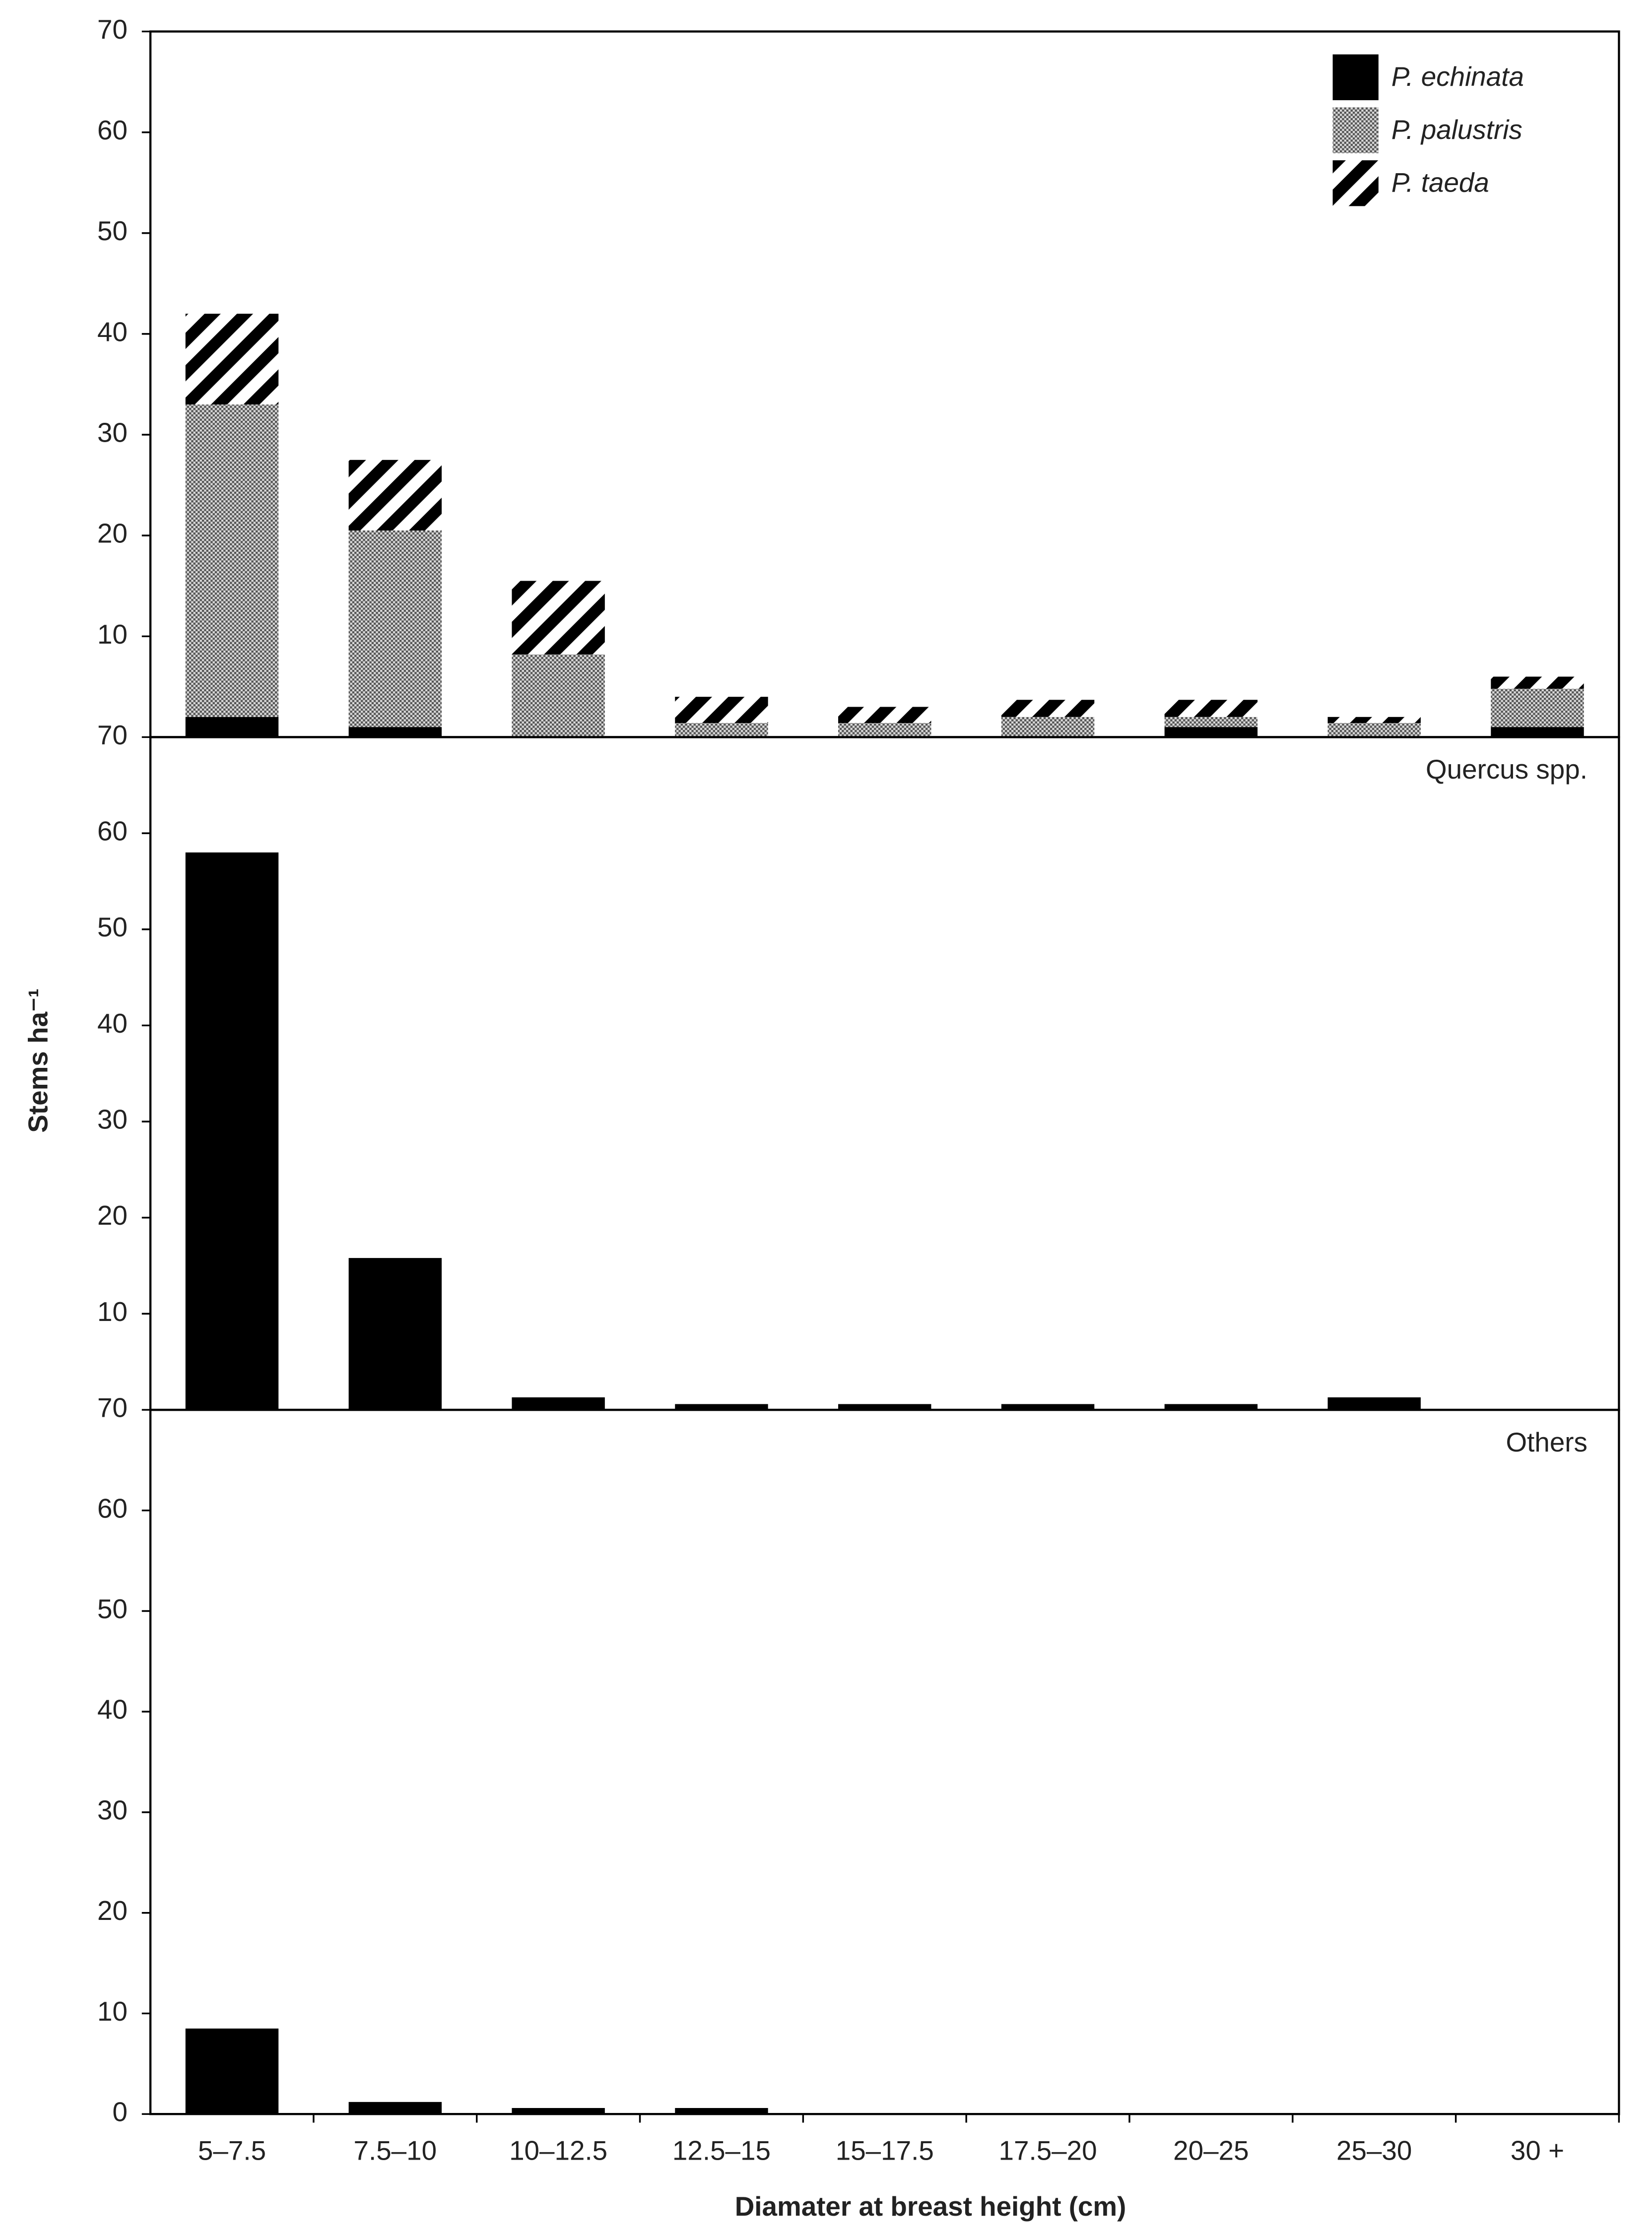  Describe the element at coordinates (232, 2150) in the screenshot. I see `x-tick-label: 5–7.5` at that location.